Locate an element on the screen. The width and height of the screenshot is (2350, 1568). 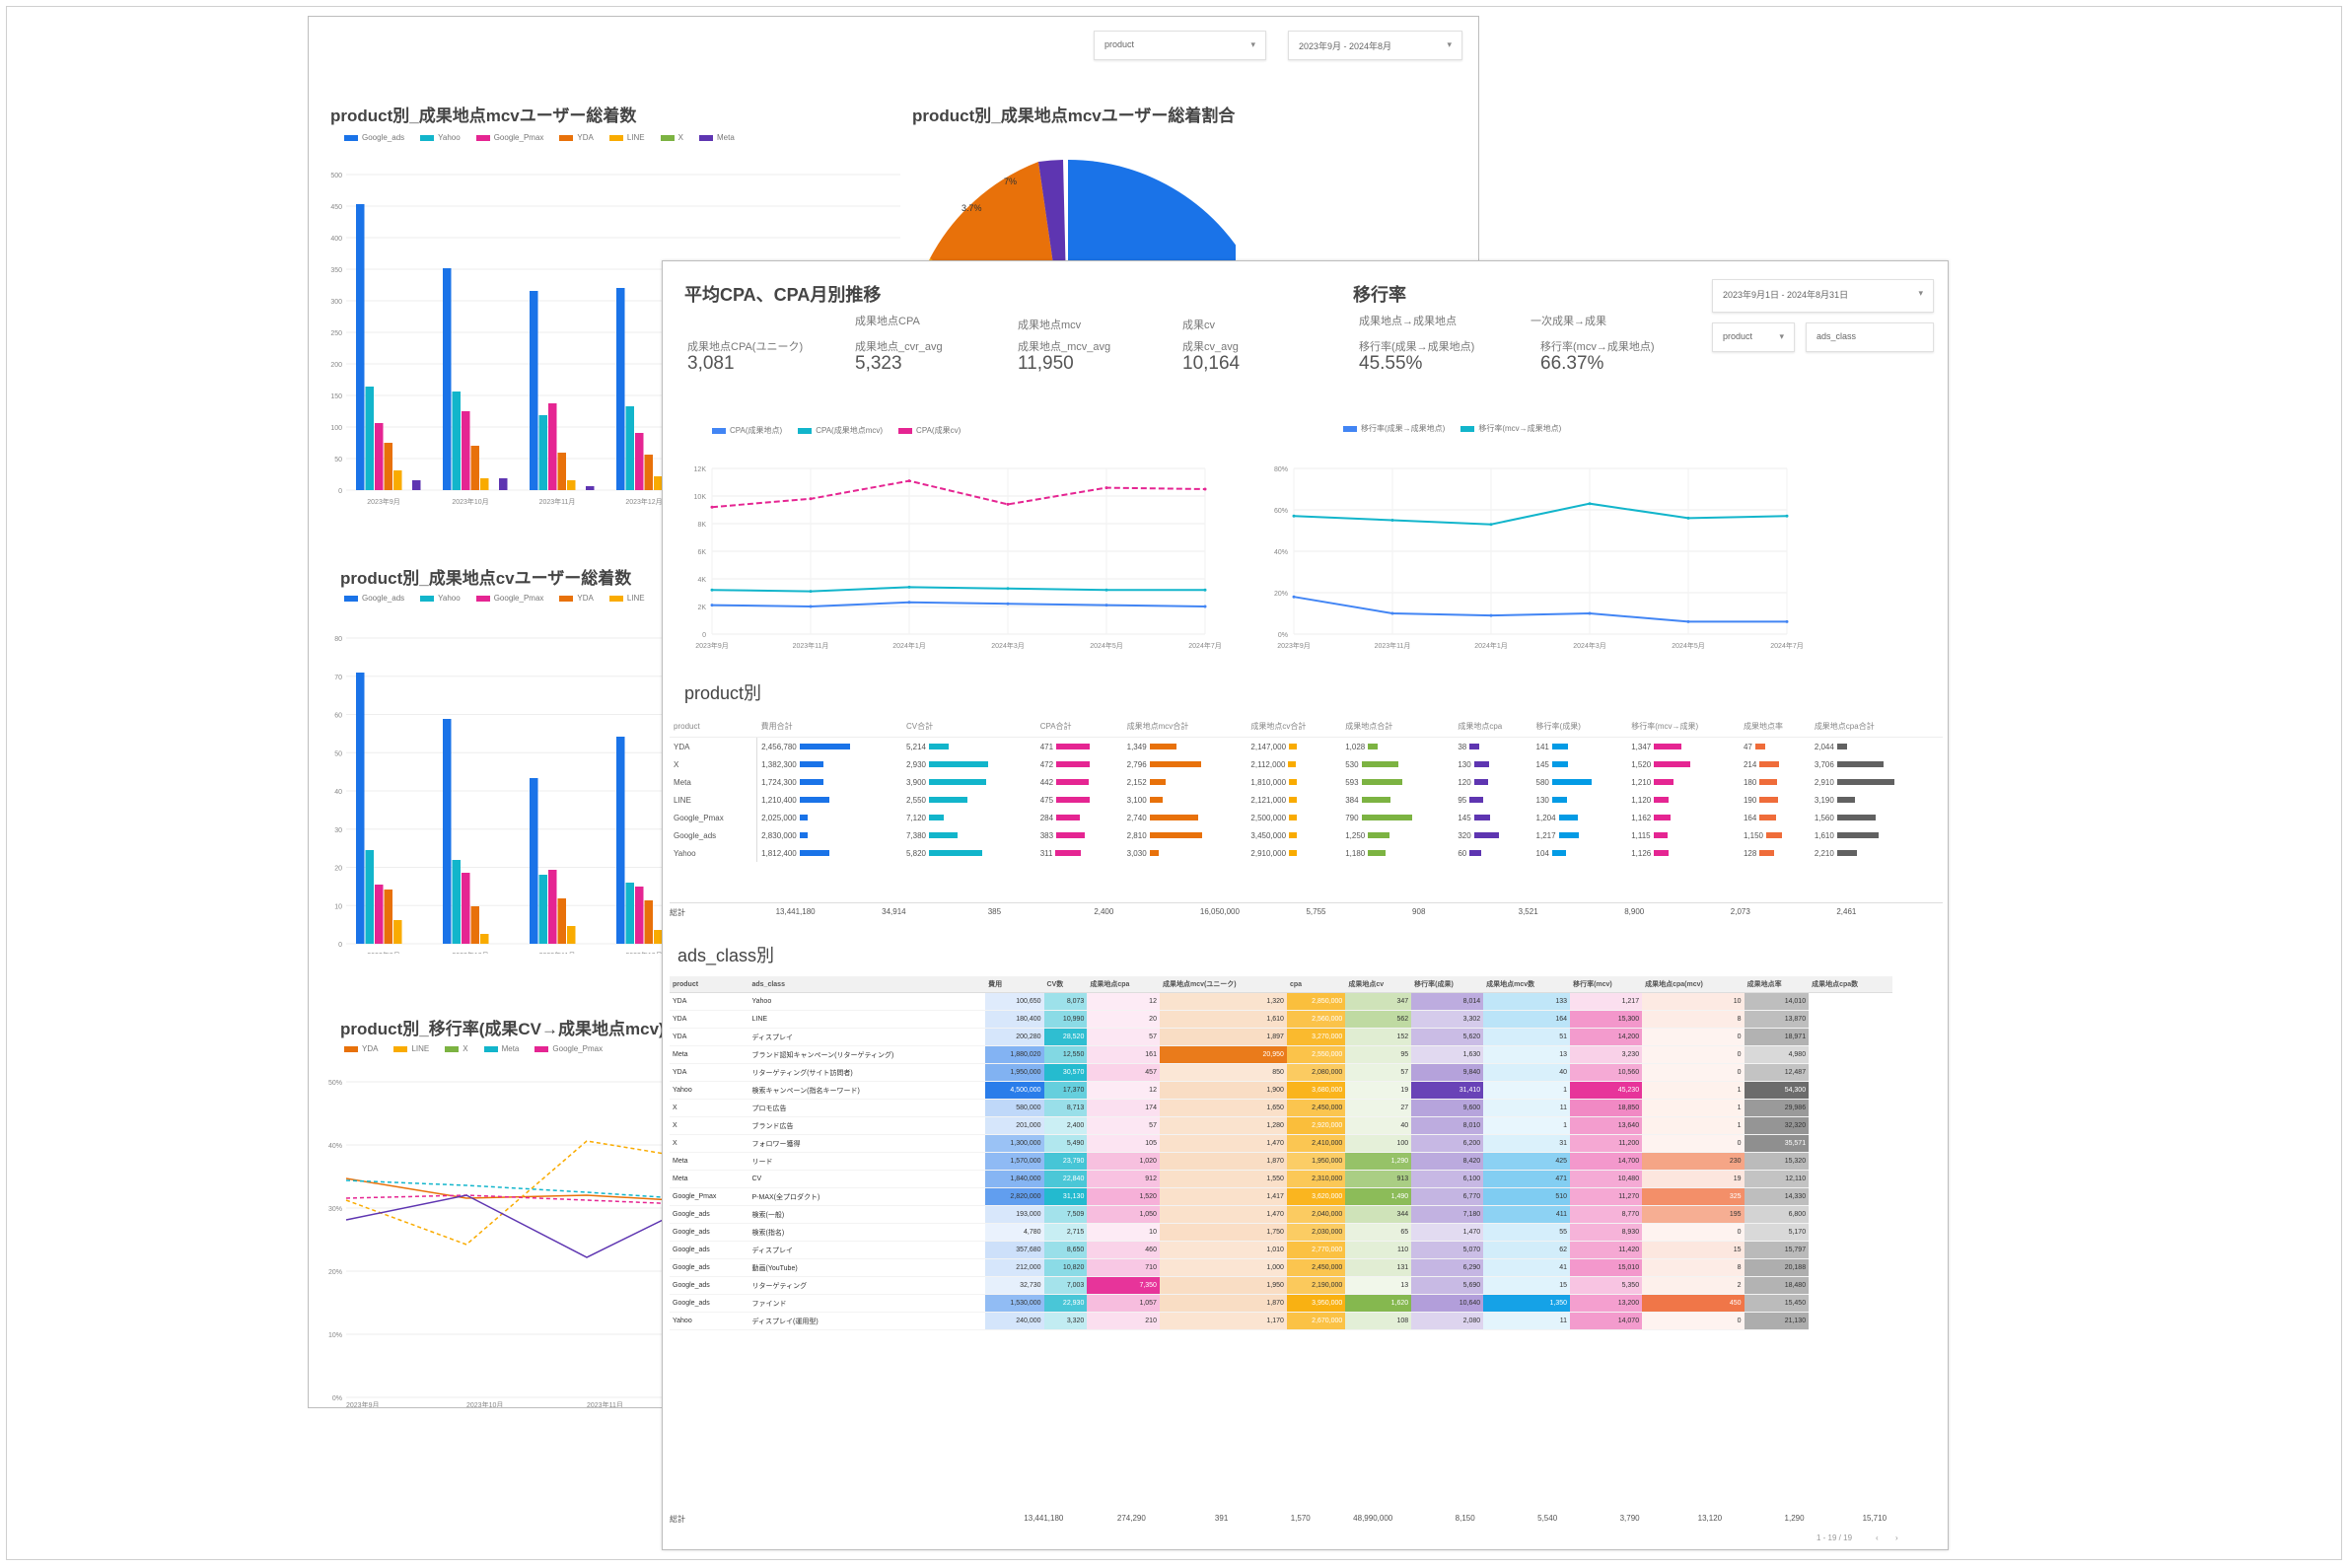
front-product-dropdown: product ▾ is located at coordinates (1753, 337).